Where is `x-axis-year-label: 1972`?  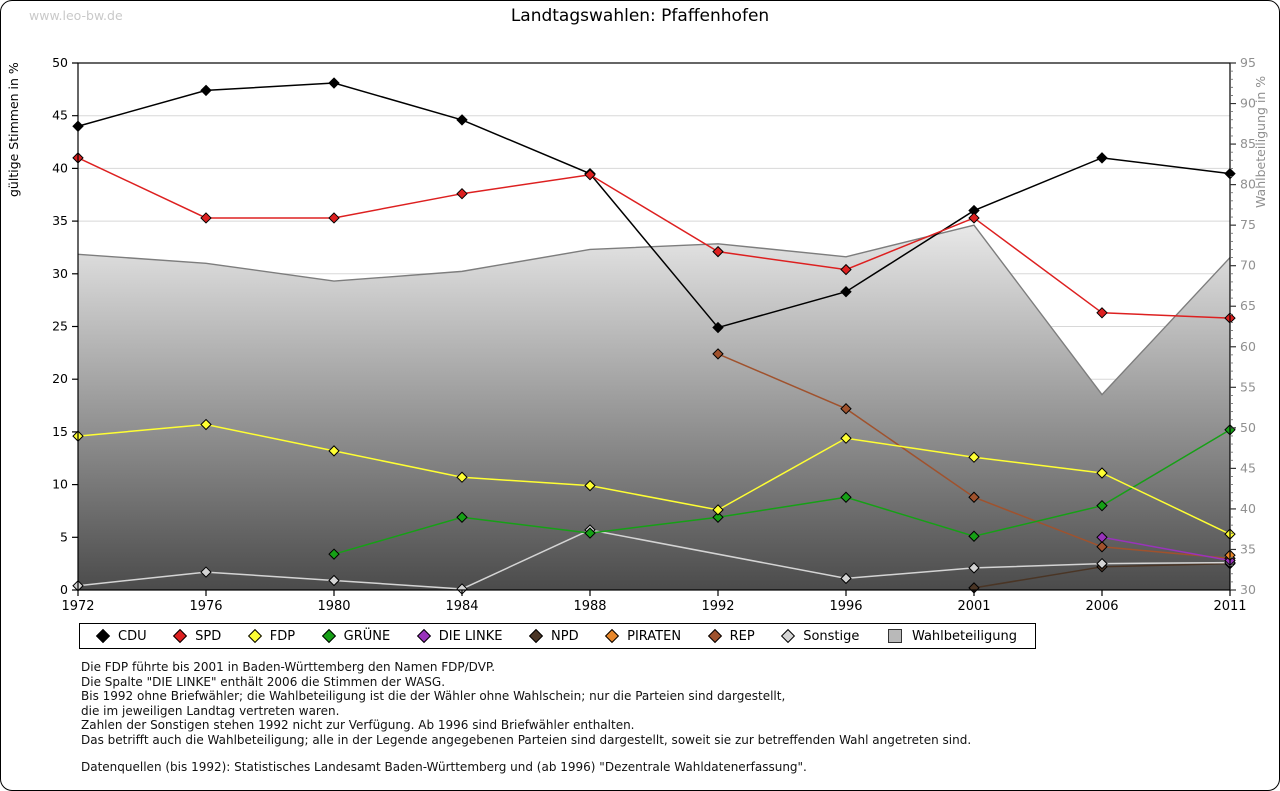 x-axis-year-label: 1972 is located at coordinates (77, 606).